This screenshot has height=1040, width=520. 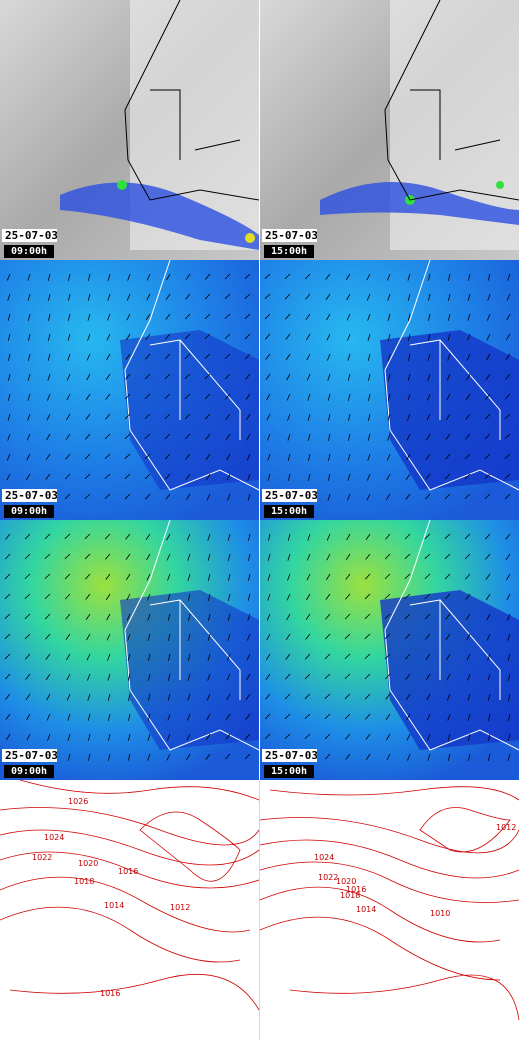 I want to click on isobar-label: 1020, so click(x=346, y=881).